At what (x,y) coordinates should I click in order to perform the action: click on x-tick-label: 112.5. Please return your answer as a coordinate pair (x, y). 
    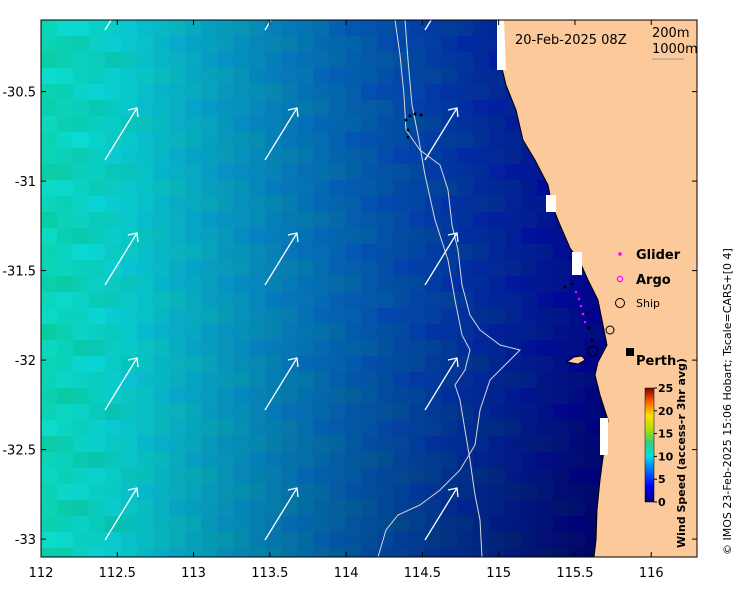
    Looking at the image, I should click on (117, 573).